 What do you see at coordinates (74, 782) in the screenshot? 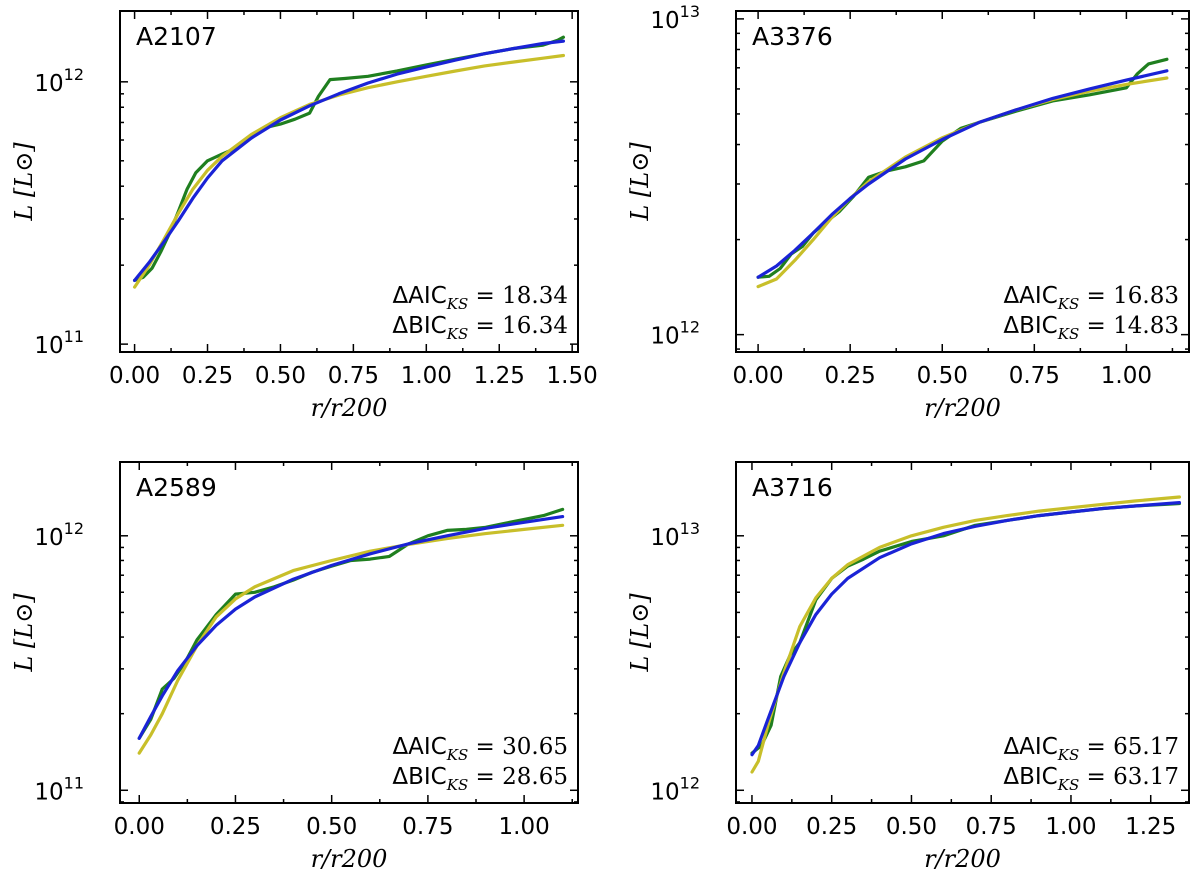
I see `y-tick-exponent: 11` at bounding box center [74, 782].